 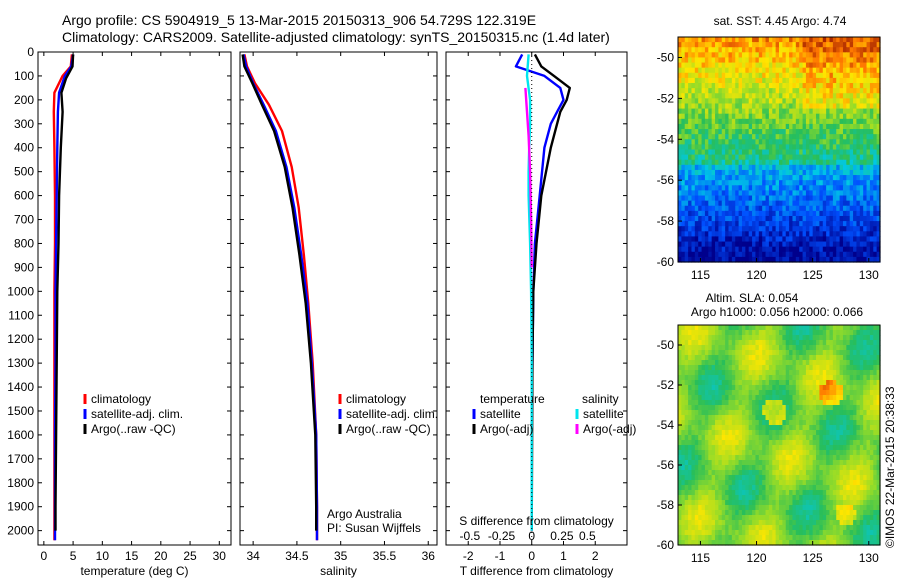 I want to click on sst_map-ytick-label: -58, so click(x=666, y=221).